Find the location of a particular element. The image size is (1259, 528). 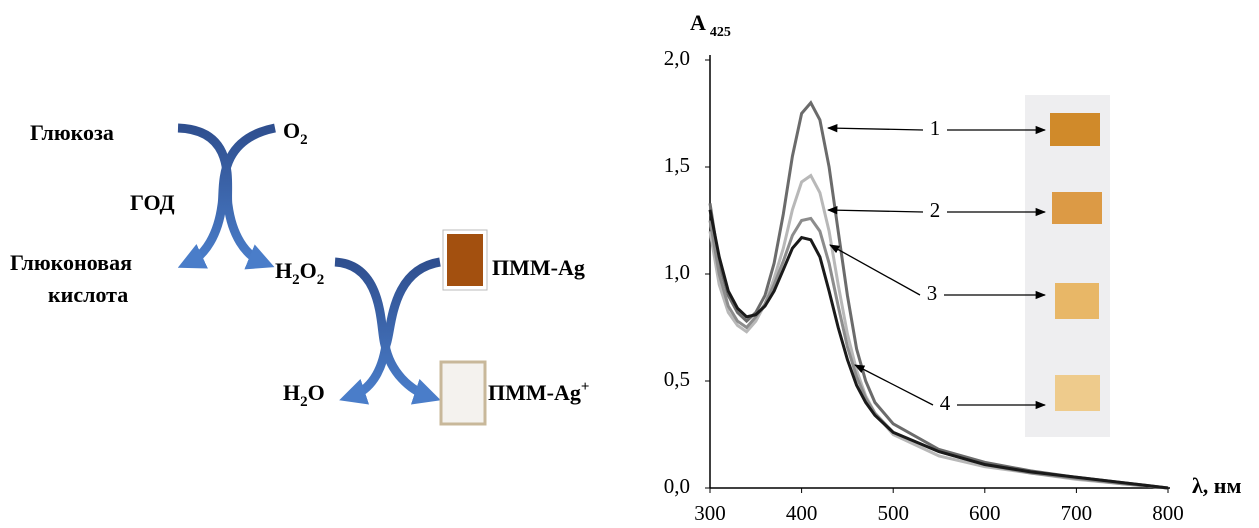

x-tick-label: 700 is located at coordinates (1077, 513).